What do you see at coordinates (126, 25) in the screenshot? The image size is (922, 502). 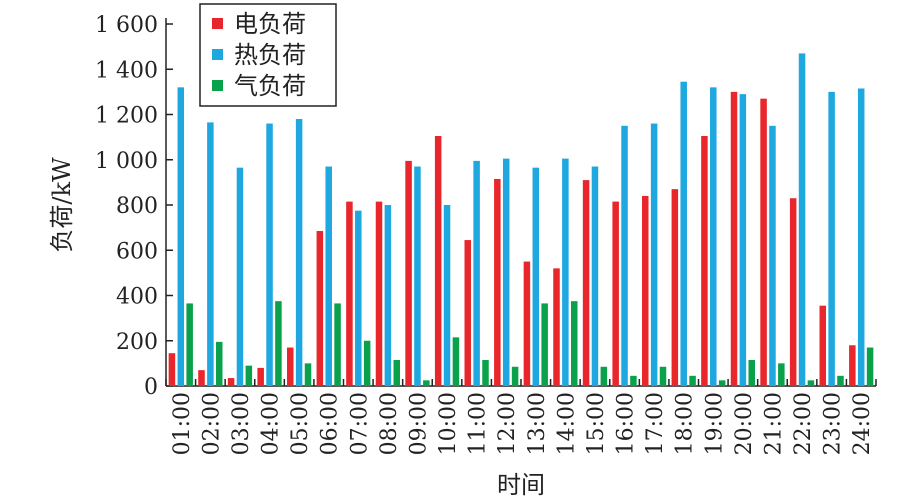 I see `y-tick-label: 1 600` at bounding box center [126, 25].